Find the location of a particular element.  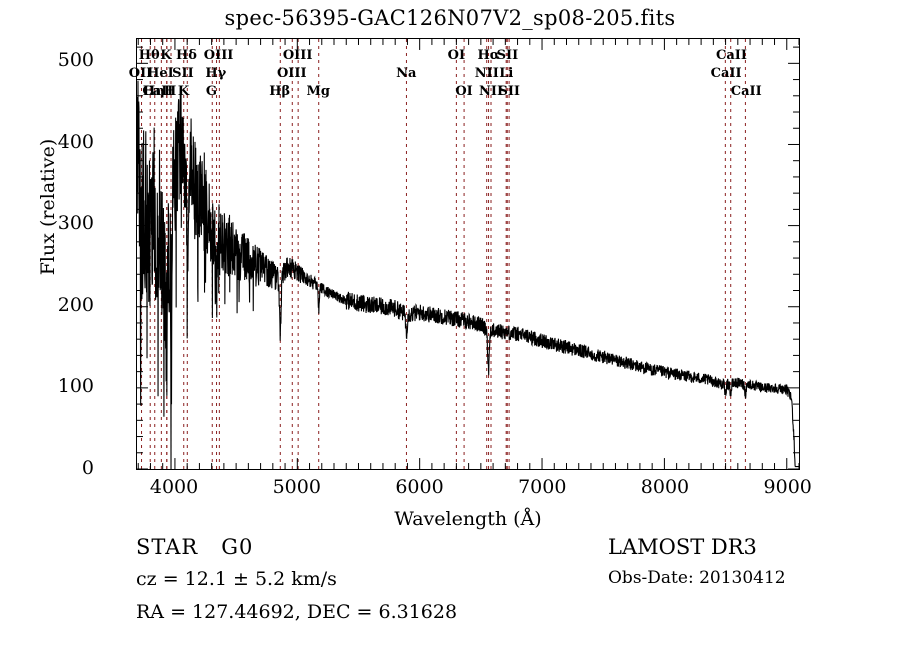

y-tick-label: 400 is located at coordinates (75, 141).